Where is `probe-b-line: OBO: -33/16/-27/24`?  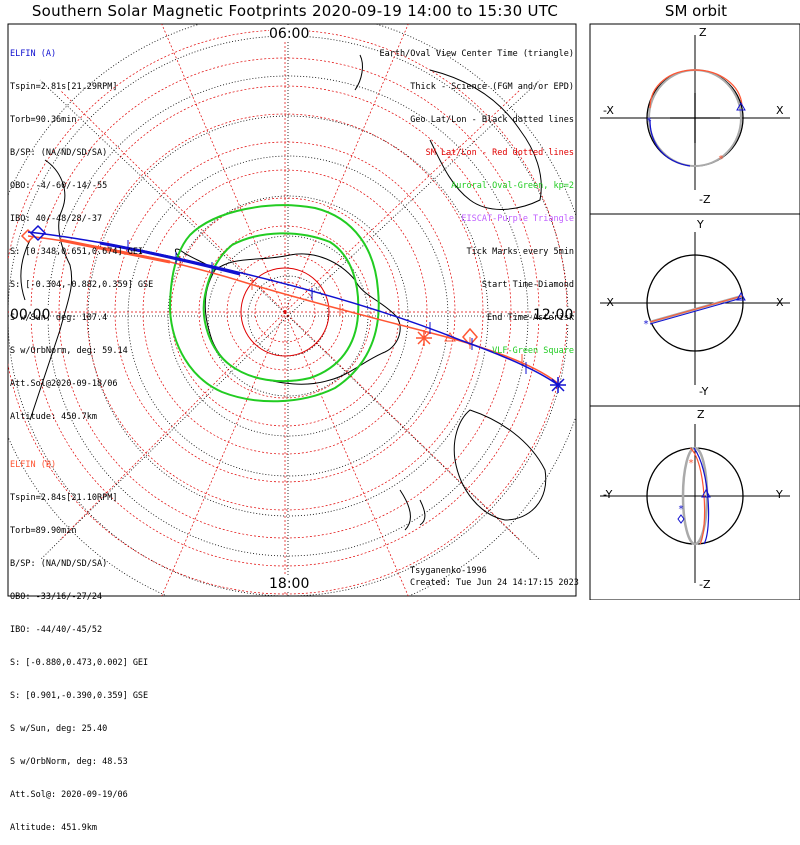
probe-b-line: OBO: -33/16/-27/24 is located at coordinates (56, 597).